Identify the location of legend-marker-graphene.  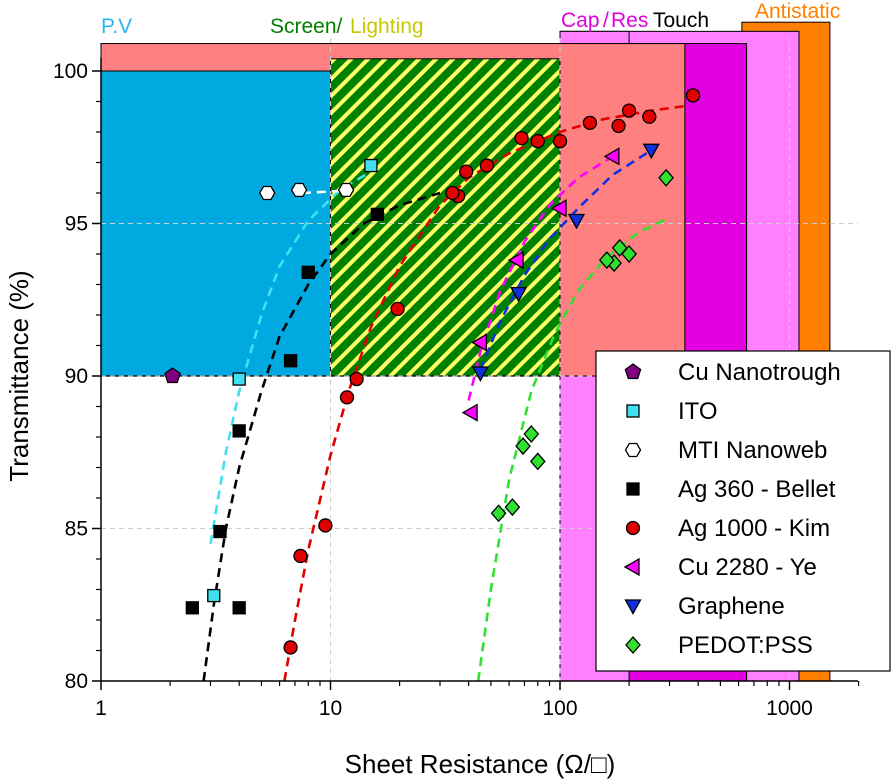
(633, 607).